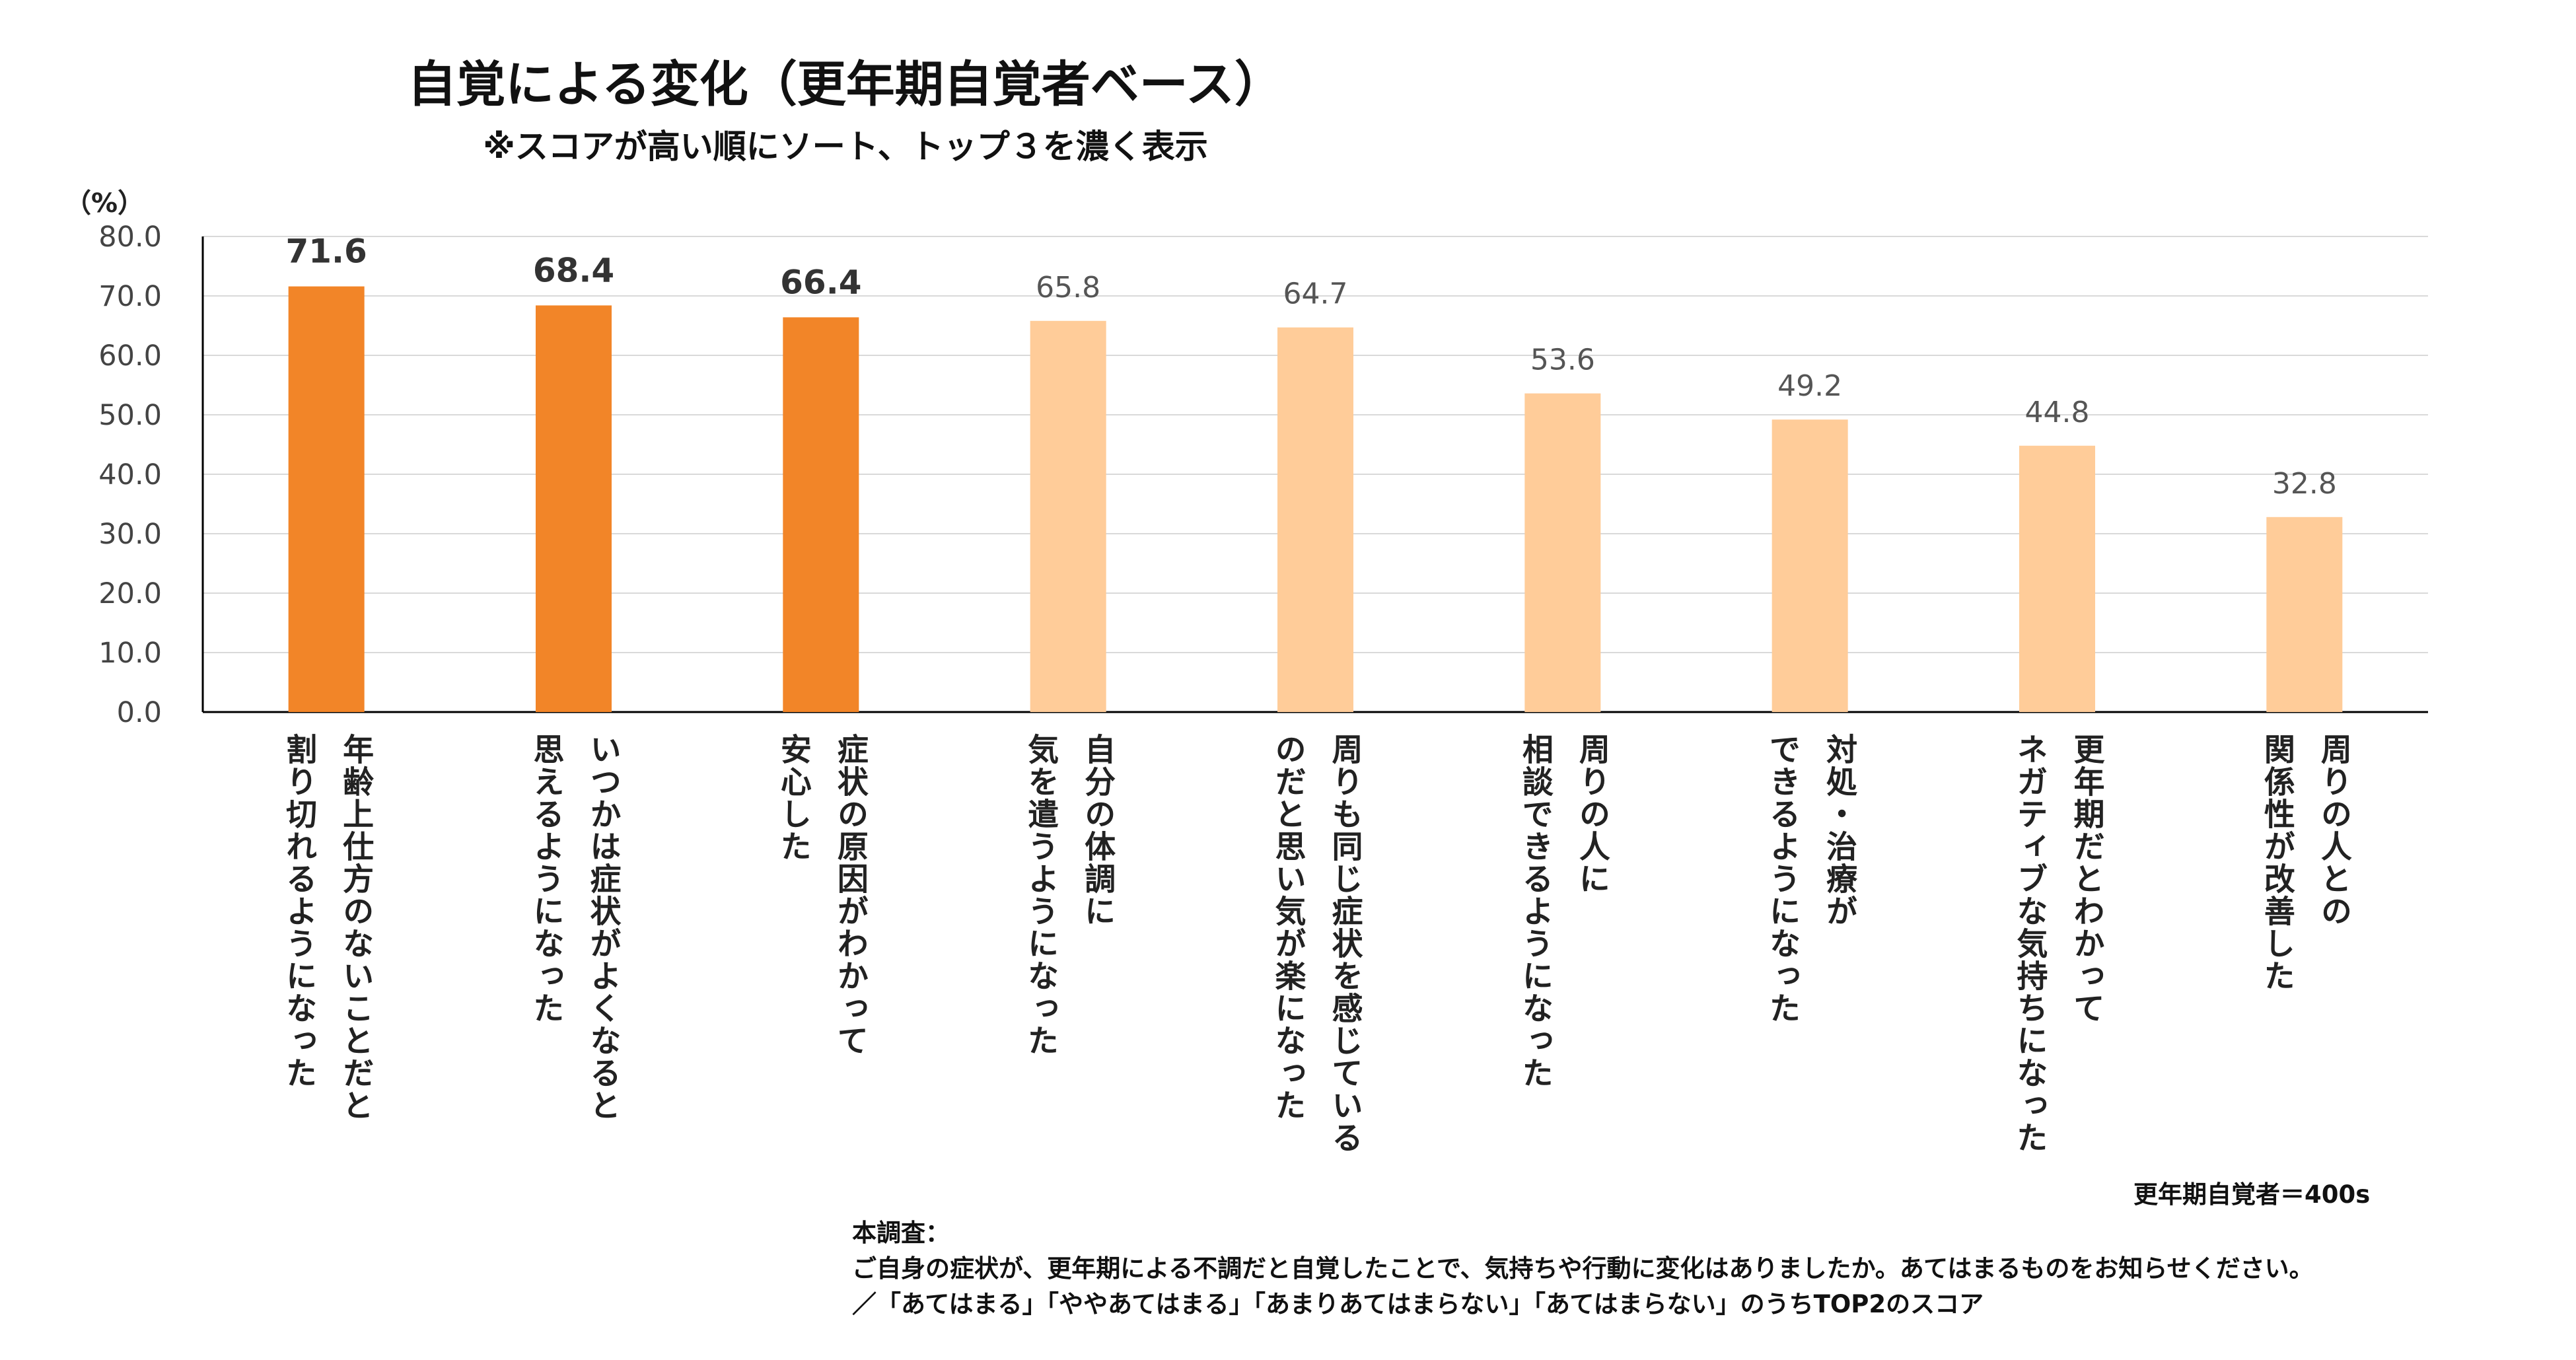 This screenshot has width=2576, height=1360. What do you see at coordinates (105, 203) in the screenshot?
I see `y-axis-unit-label: （%）` at bounding box center [105, 203].